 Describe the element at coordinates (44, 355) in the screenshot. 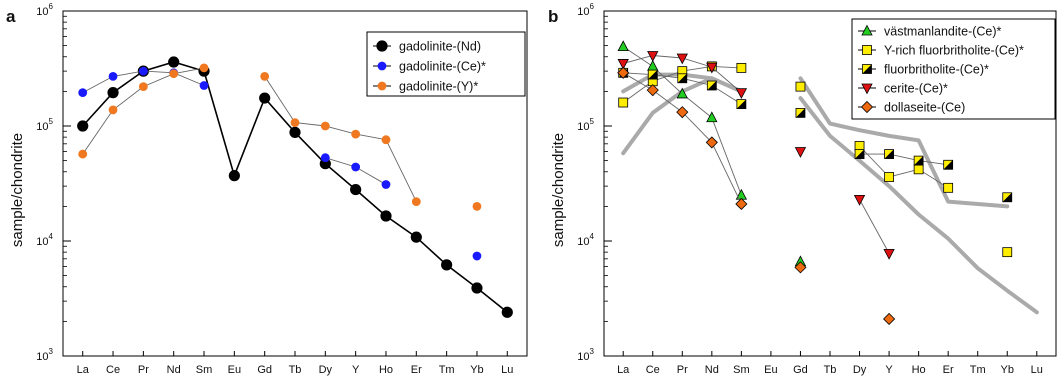

I see `y-tick-label: 10³` at that location.